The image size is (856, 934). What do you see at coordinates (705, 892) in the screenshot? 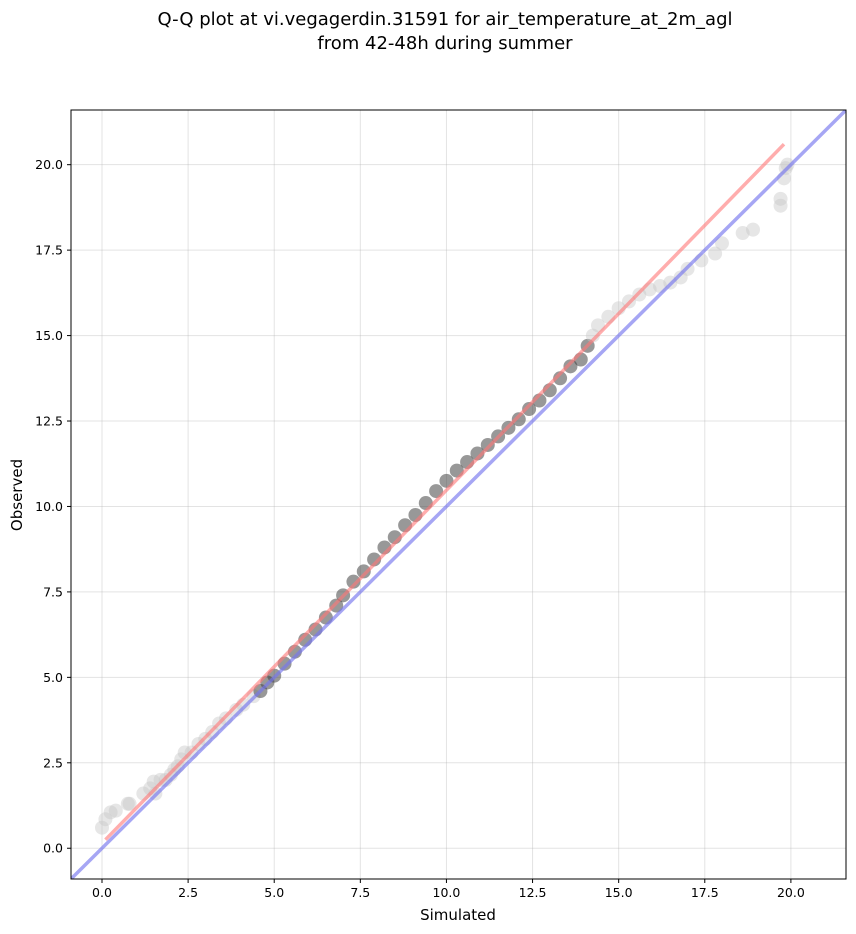
I see `x-tick-label: 17.5` at bounding box center [705, 892].